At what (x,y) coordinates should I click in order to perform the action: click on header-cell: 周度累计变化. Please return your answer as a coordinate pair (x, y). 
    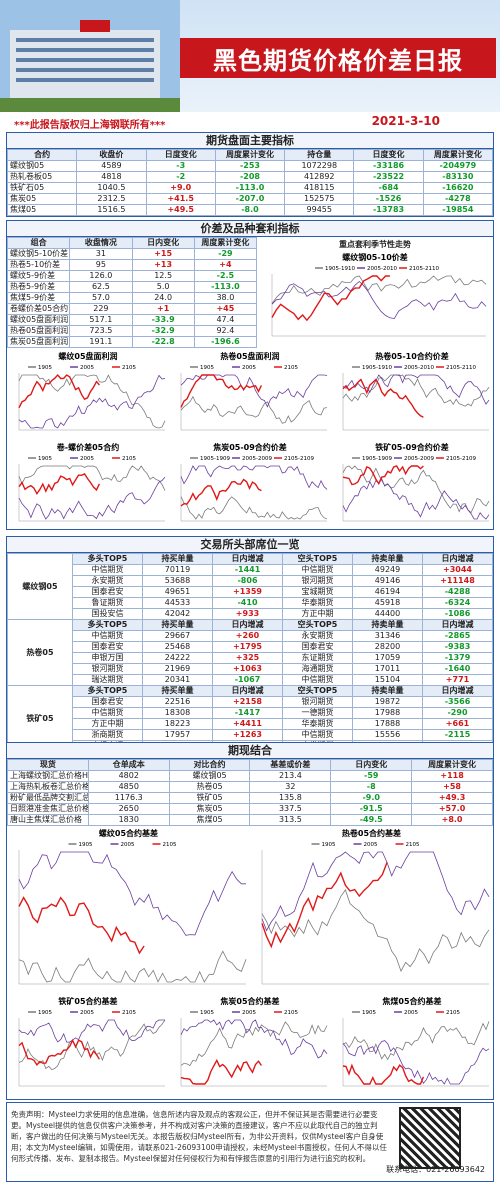
    Looking at the image, I should click on (225, 243).